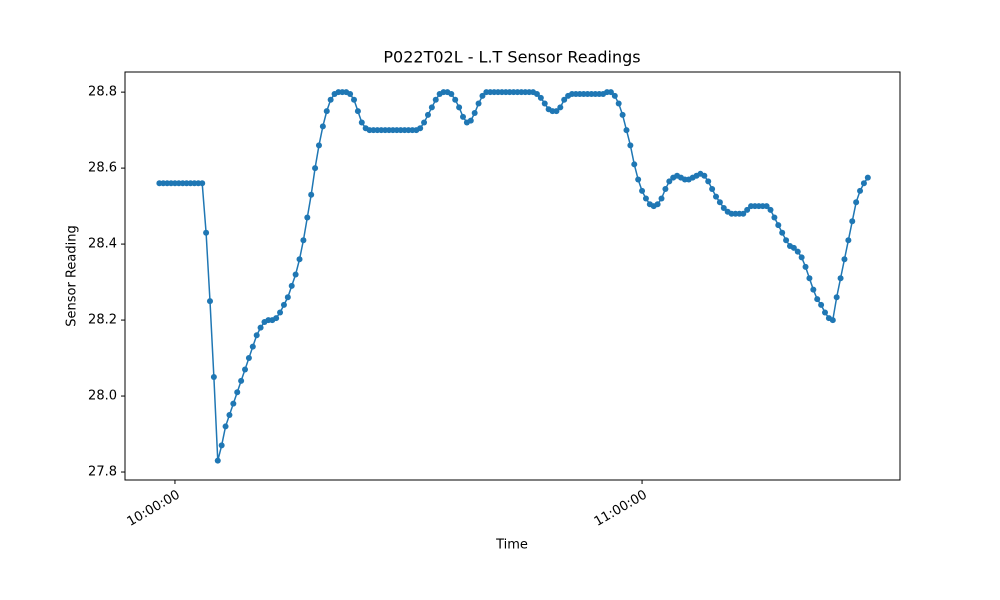 The width and height of the screenshot is (1000, 600). What do you see at coordinates (102, 472) in the screenshot?
I see `y-tick-label: 27.8` at bounding box center [102, 472].